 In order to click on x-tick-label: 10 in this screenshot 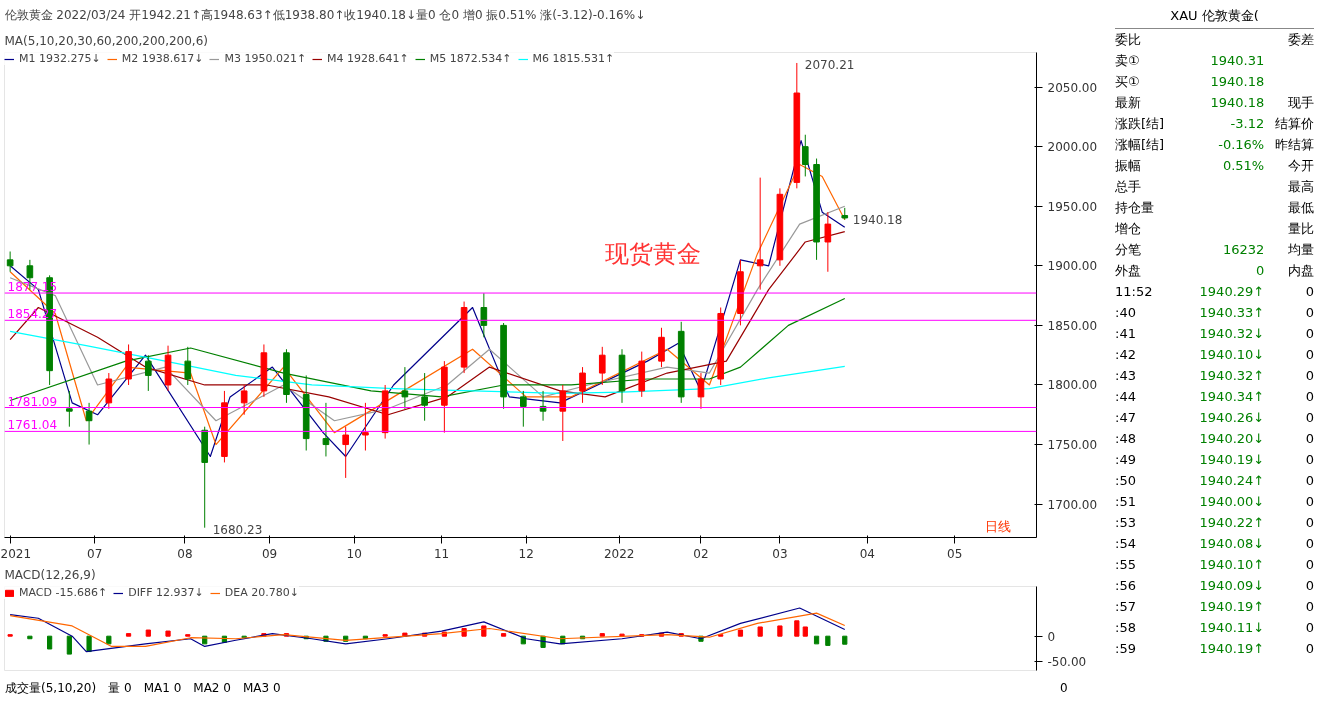, I will do `click(354, 553)`.